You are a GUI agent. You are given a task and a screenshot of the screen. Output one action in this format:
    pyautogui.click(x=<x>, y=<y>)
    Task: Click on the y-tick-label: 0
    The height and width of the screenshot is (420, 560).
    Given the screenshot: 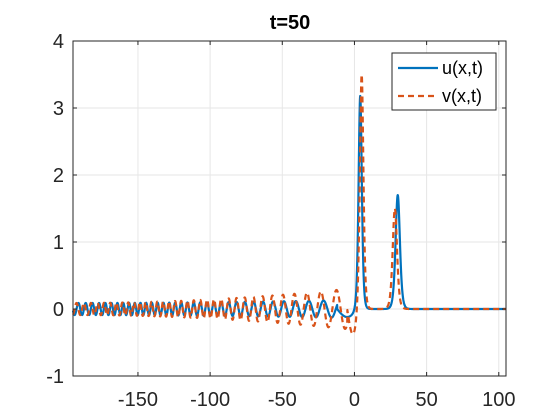 What is the action you would take?
    pyautogui.click(x=58, y=310)
    